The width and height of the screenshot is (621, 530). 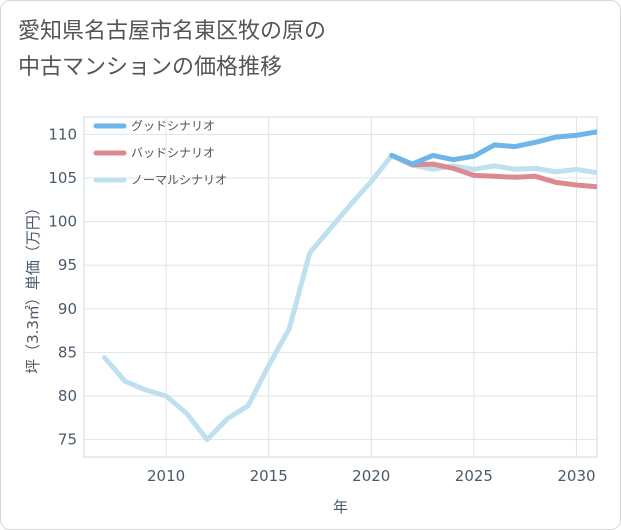 I want to click on y-axis-ticks: 75 80 85 90 95 100 105 110, so click(x=62, y=286).